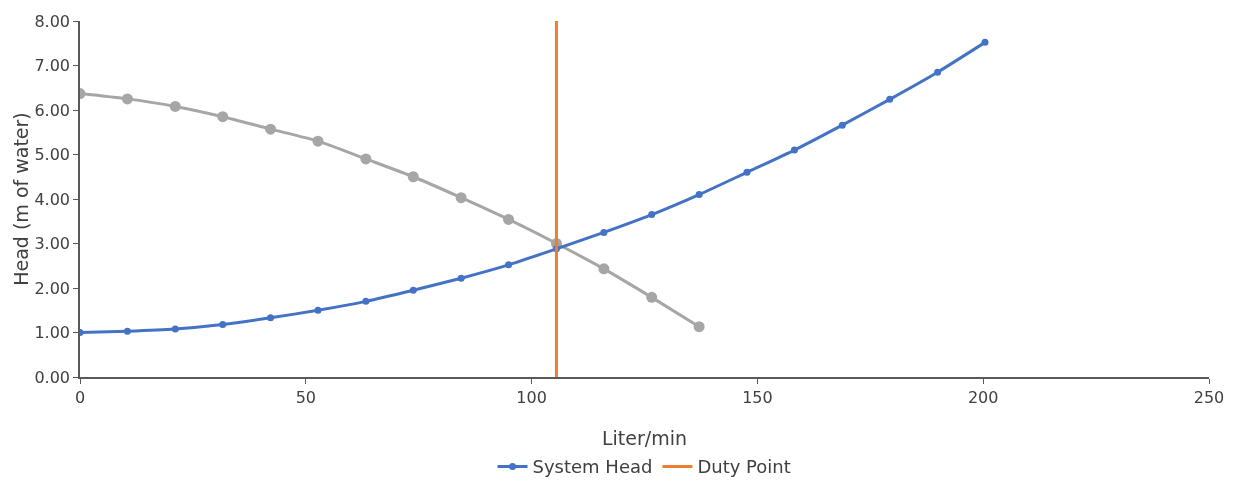  Describe the element at coordinates (52, 288) in the screenshot. I see `y-tick-label: 2.00` at that location.